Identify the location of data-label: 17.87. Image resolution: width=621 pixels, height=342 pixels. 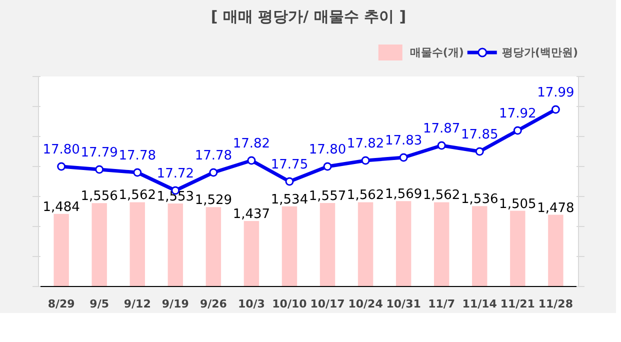
(441, 129).